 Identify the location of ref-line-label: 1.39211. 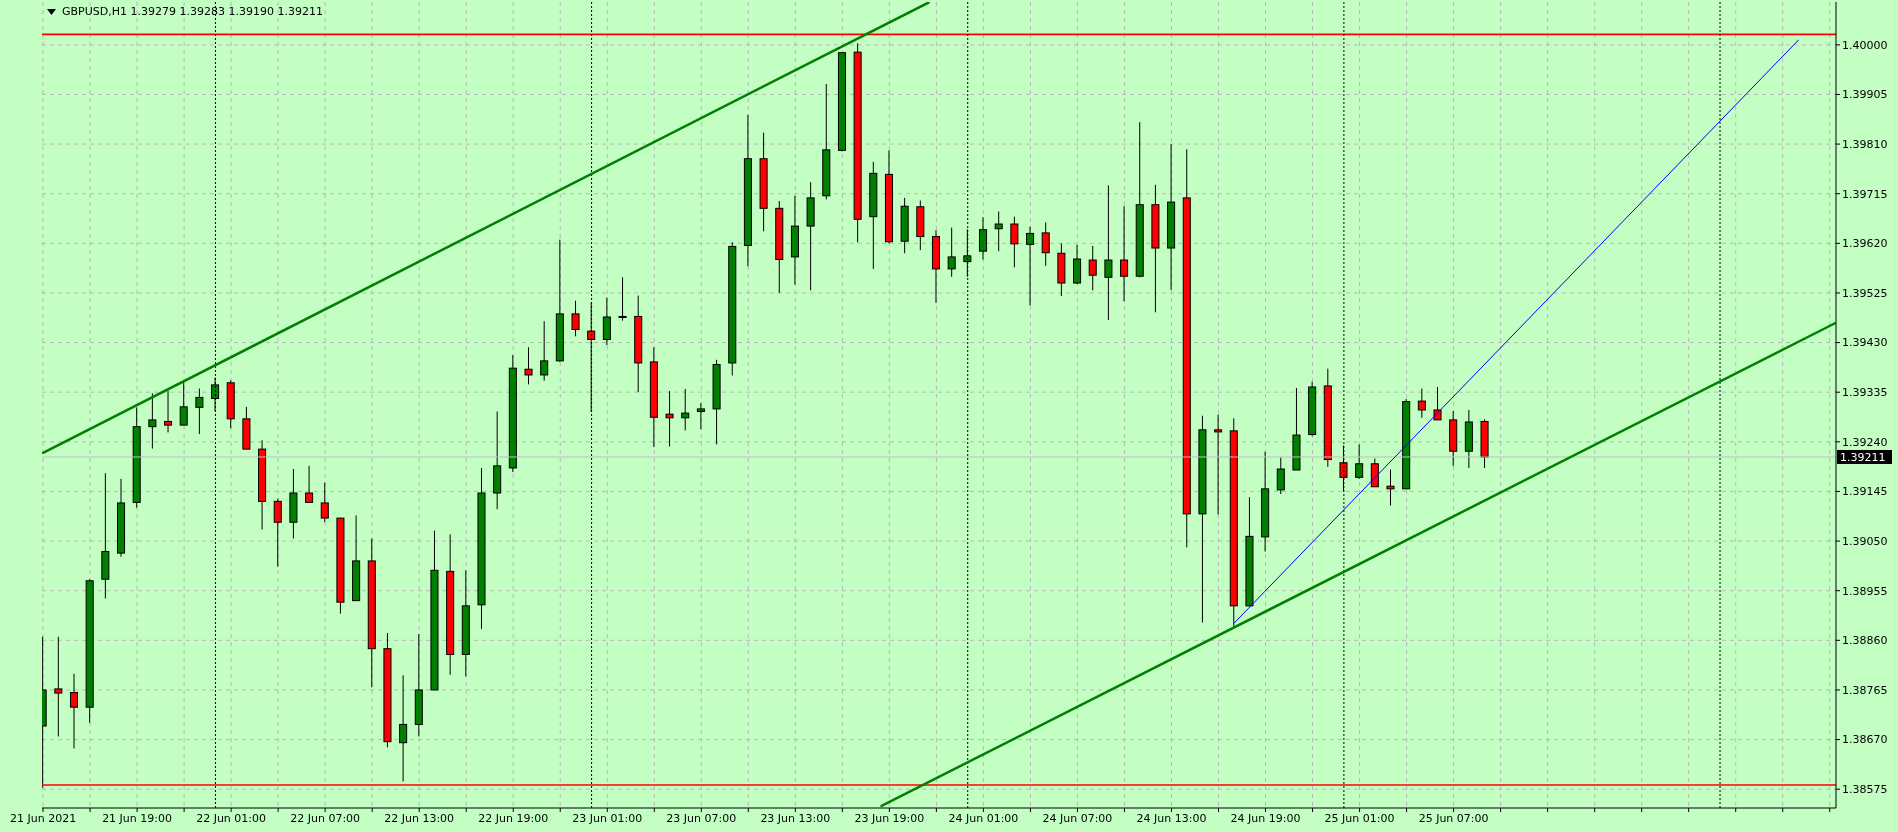
(1863, 457).